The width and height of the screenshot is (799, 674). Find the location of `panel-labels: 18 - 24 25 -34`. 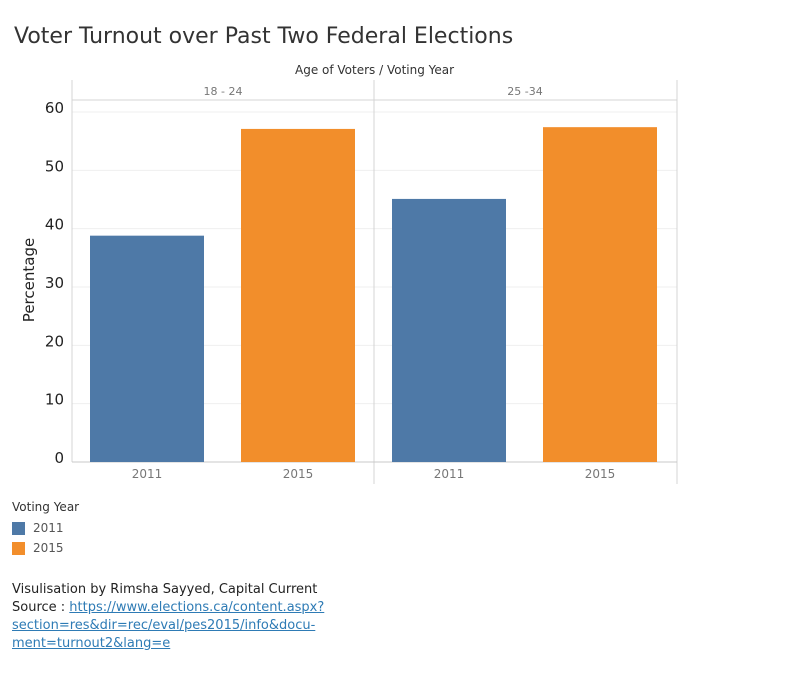

panel-labels: 18 - 24 25 -34 is located at coordinates (373, 91).